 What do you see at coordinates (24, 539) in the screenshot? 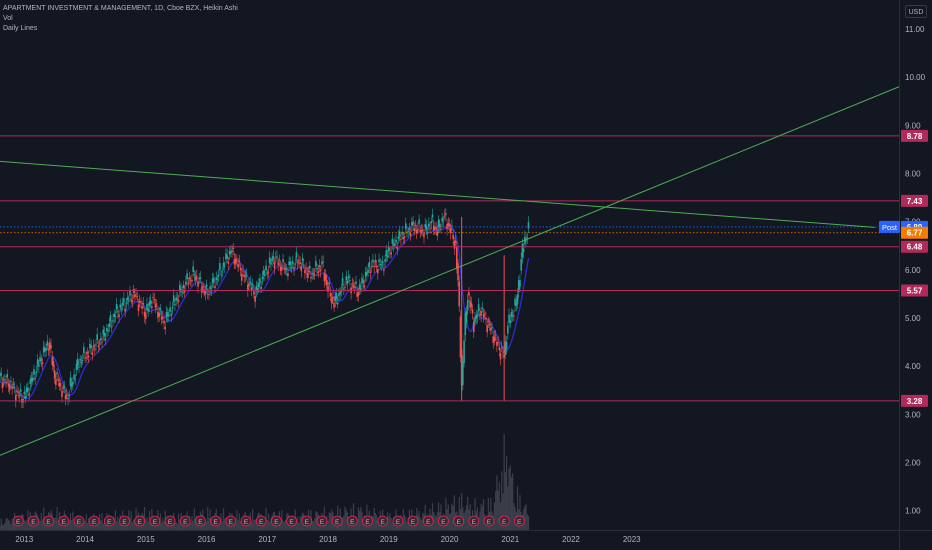
I see `x-tick-label: 2013` at bounding box center [24, 539].